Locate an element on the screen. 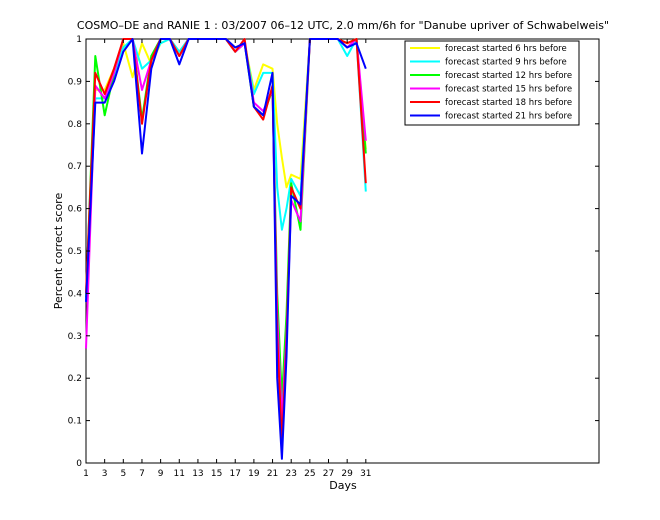 The height and width of the screenshot is (520, 660). x-tick-label: 3 is located at coordinates (105, 474).